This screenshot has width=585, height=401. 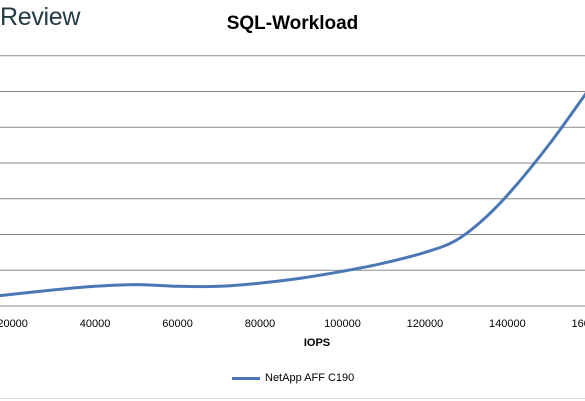 I want to click on x-tick-label: 40000, so click(x=95, y=324).